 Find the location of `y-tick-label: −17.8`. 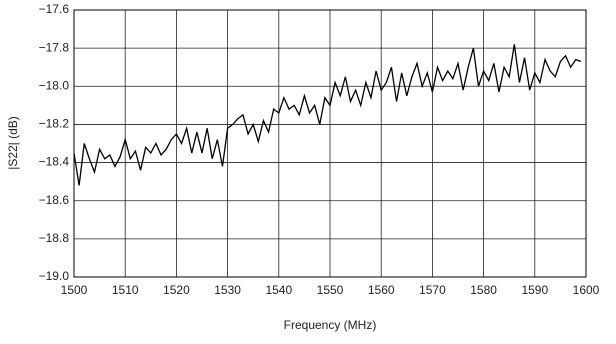

y-tick-label: −17.8 is located at coordinates (54, 47).